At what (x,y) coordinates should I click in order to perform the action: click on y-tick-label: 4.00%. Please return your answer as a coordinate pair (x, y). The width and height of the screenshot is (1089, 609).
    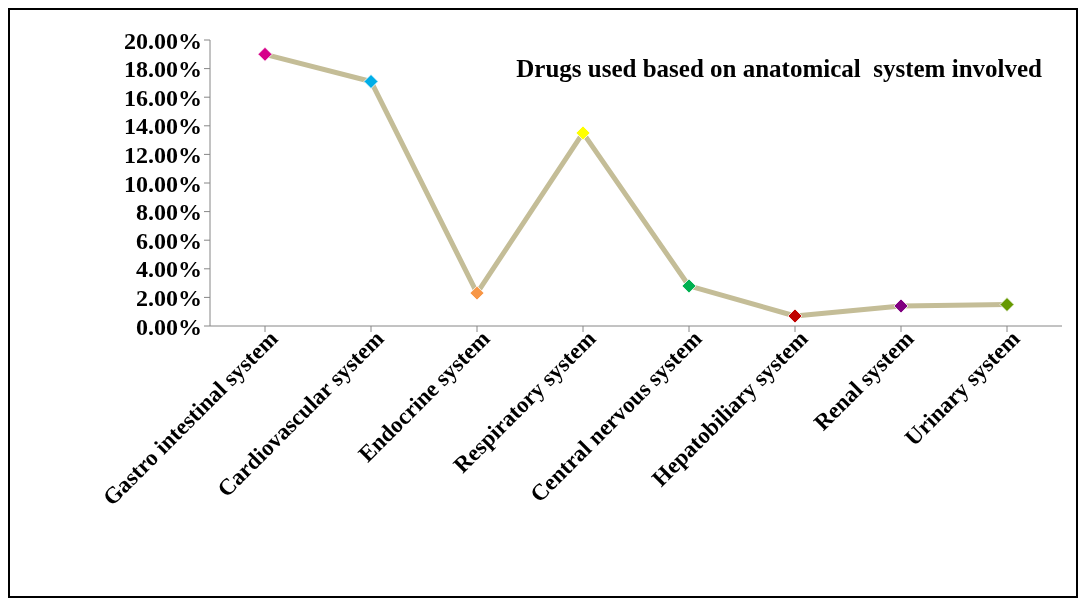
    Looking at the image, I should click on (169, 269).